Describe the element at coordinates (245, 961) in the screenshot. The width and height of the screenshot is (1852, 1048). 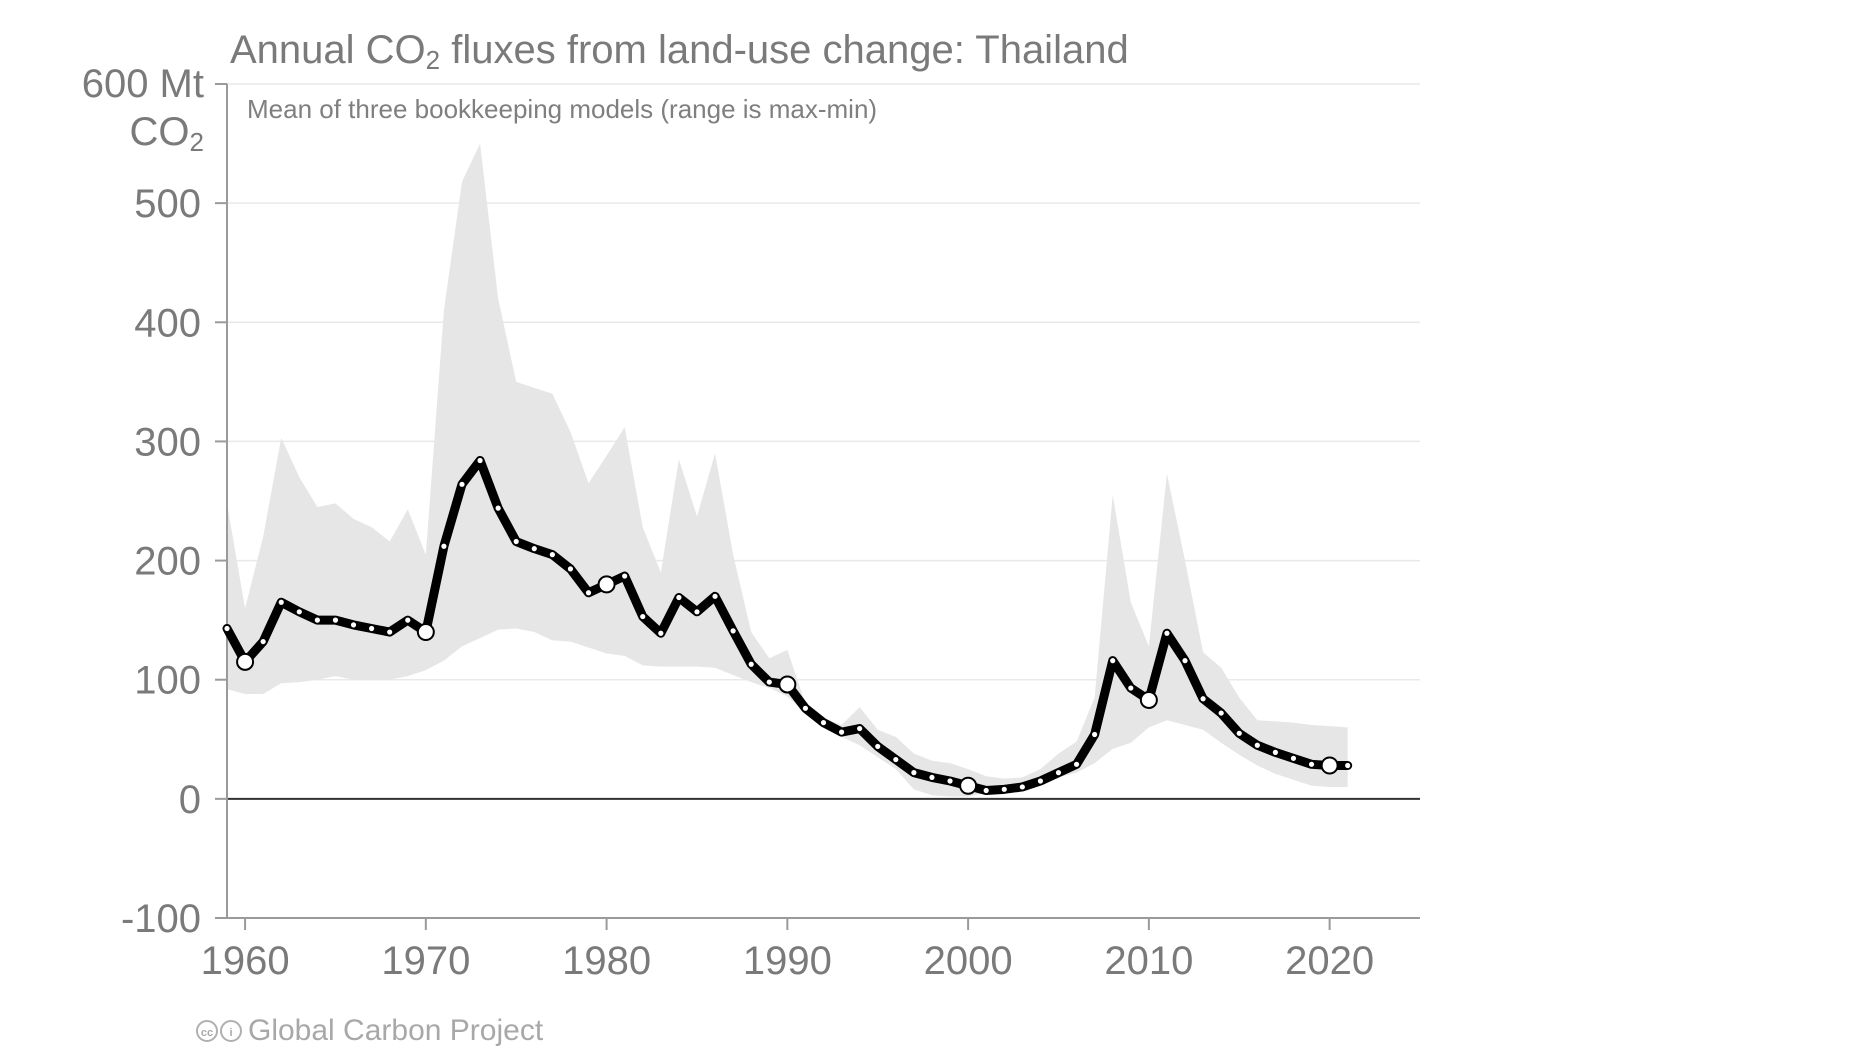
I see `x-tick-label: 1960` at that location.